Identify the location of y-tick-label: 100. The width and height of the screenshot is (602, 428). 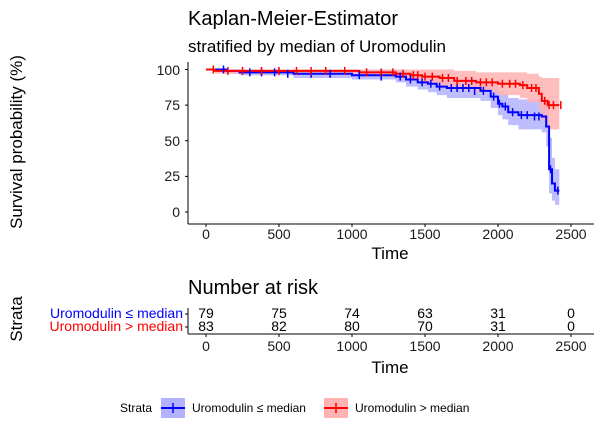
(169, 70).